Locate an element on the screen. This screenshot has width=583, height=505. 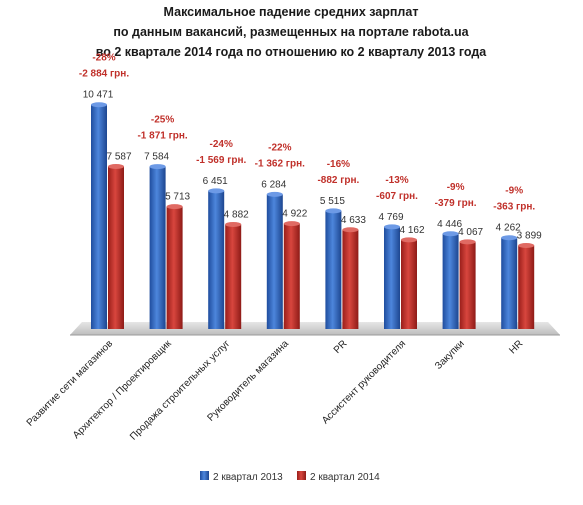
legend-label-2013: 2 квартал 2013 is located at coordinates (248, 477).